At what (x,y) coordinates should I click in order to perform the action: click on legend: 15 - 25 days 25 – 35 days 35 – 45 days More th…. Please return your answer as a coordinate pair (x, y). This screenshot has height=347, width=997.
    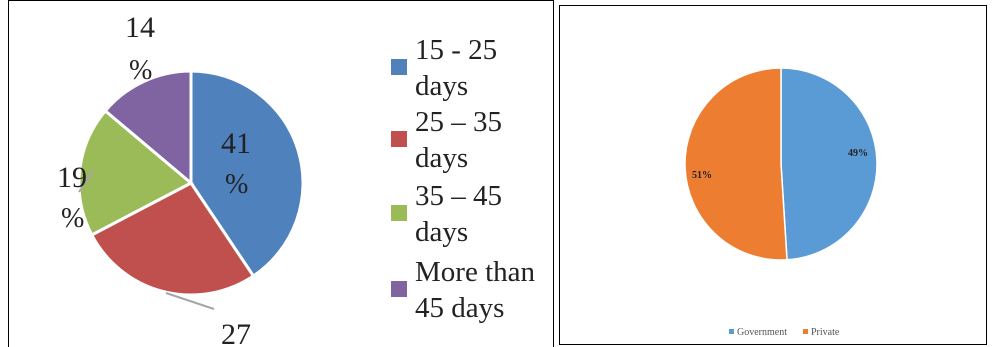
    Looking at the image, I should click on (463, 179).